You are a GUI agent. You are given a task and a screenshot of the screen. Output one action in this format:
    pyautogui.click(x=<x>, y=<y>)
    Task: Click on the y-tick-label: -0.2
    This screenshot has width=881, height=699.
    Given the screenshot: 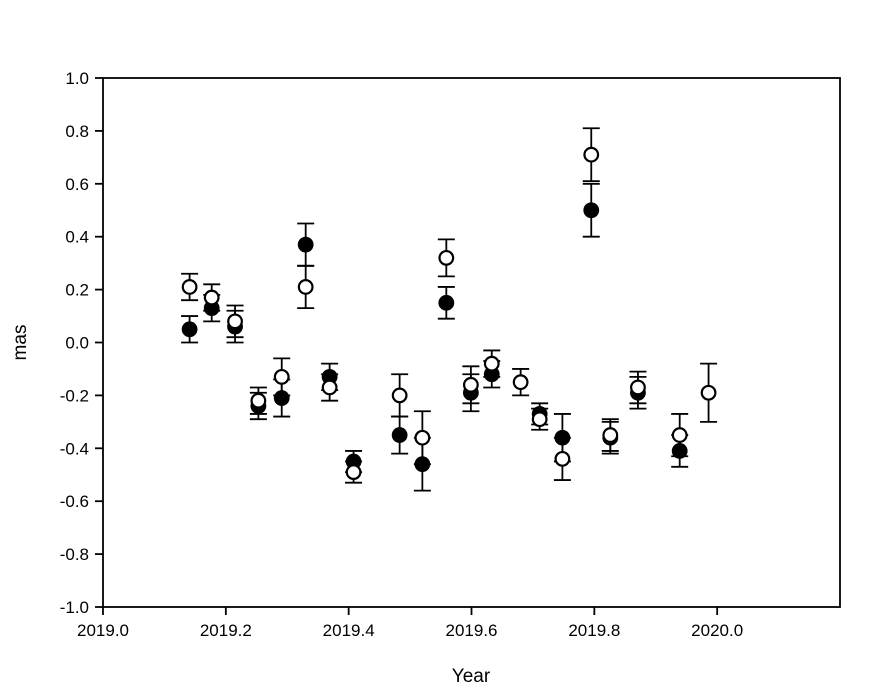 What is the action you would take?
    pyautogui.click(x=74, y=395)
    